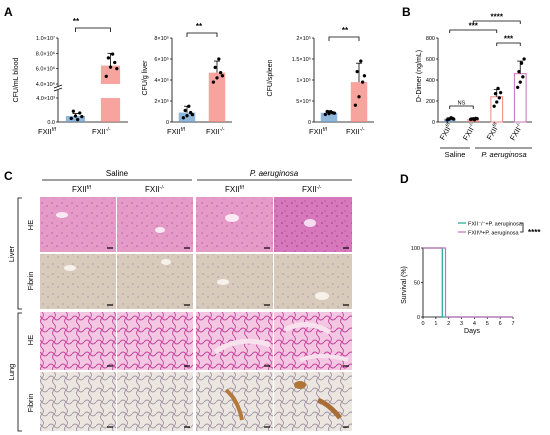 Image resolution: width=550 pixels, height=435 pixels. Describe the element at coordinates (30, 340) in the screenshot. I see `c-stain-he-lung: HE` at that location.